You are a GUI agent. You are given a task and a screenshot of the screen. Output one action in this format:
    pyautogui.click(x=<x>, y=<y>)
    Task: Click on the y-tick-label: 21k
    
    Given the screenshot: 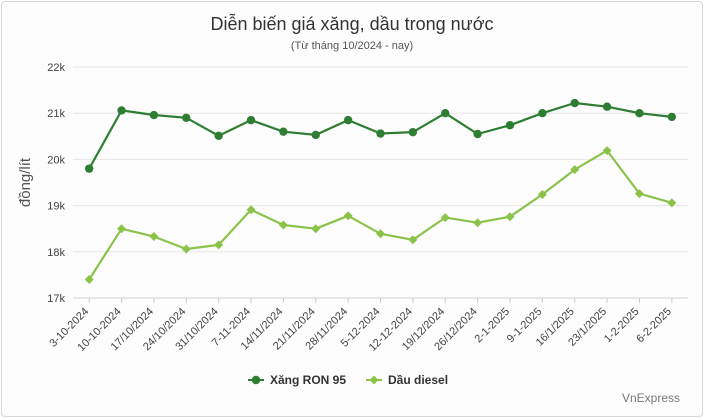 What is the action you would take?
    pyautogui.click(x=56, y=114)
    